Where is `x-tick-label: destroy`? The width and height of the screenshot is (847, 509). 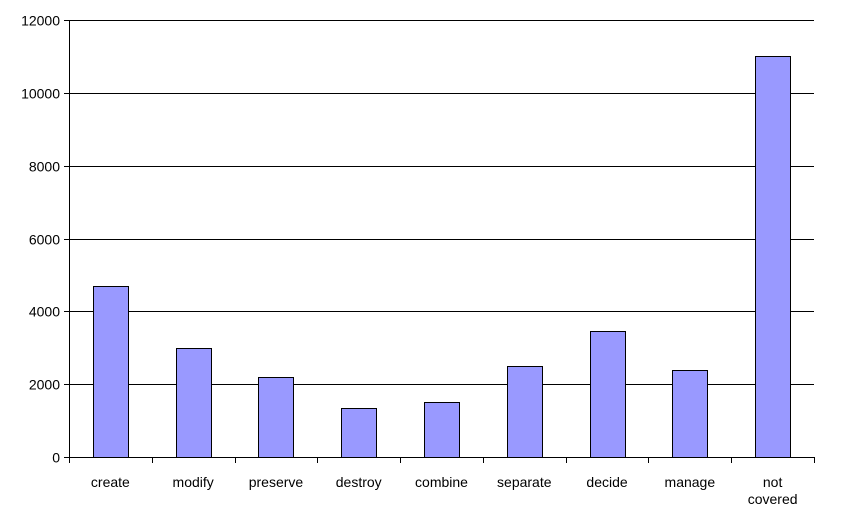
x-tick-label: destroy is located at coordinates (359, 482).